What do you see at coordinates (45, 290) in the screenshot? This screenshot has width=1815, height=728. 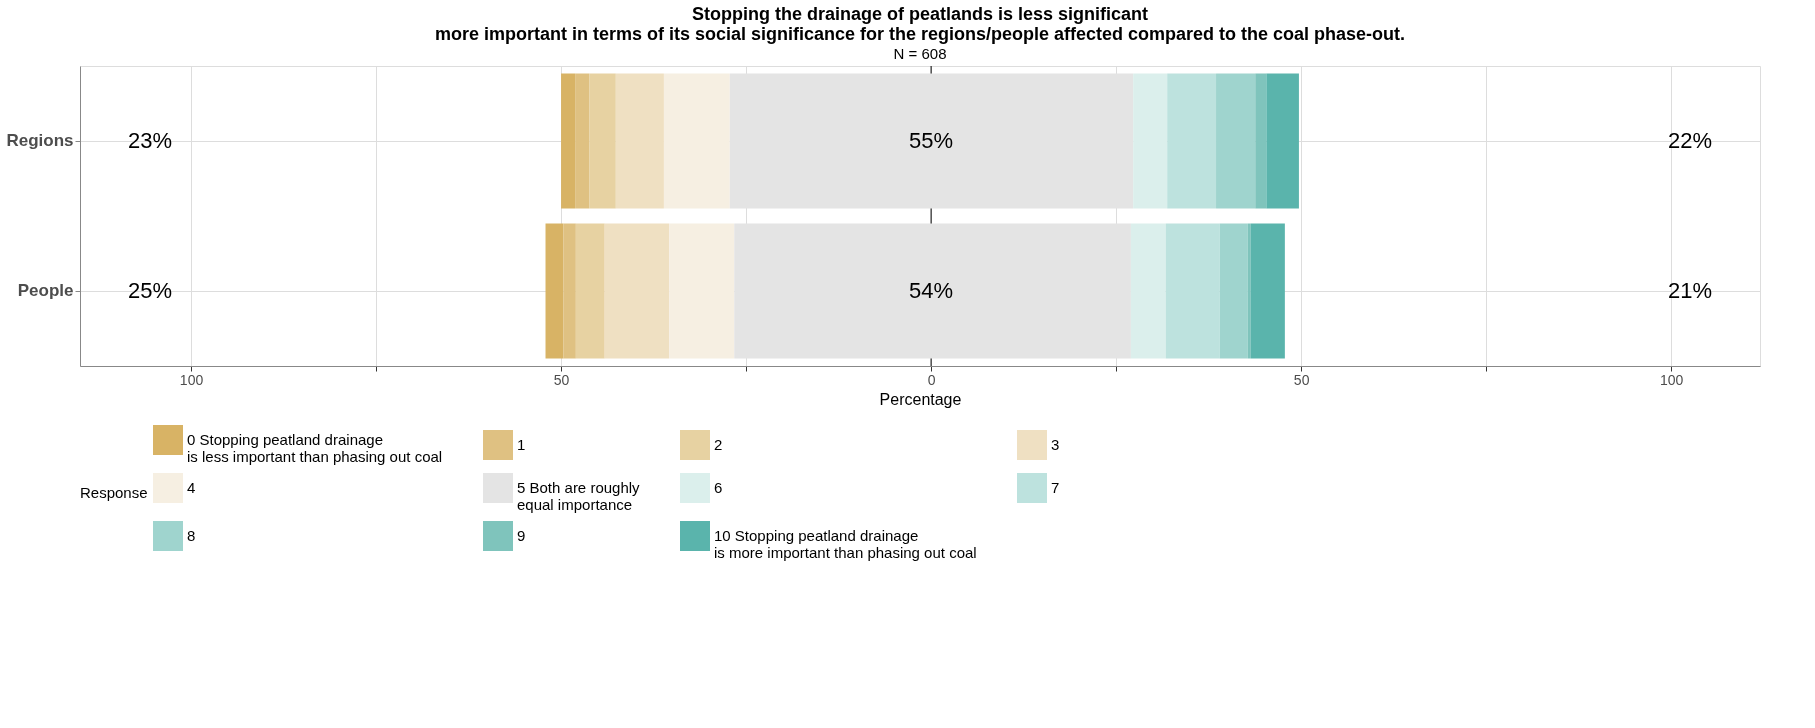 I see `y-tick-label: People` at bounding box center [45, 290].